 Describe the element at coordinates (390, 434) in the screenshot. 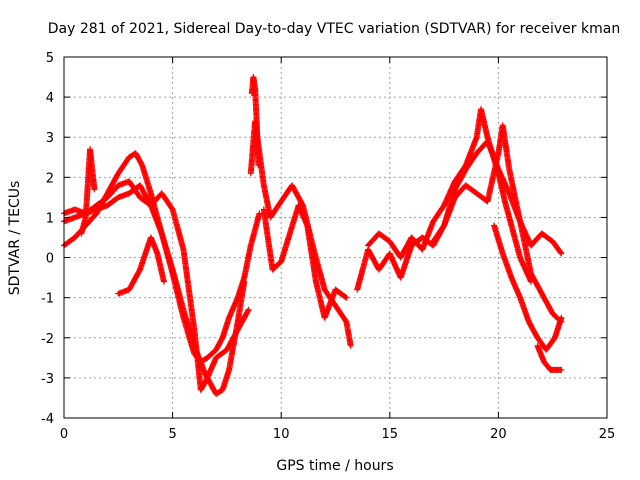

I see `x-tick-label: 15` at that location.